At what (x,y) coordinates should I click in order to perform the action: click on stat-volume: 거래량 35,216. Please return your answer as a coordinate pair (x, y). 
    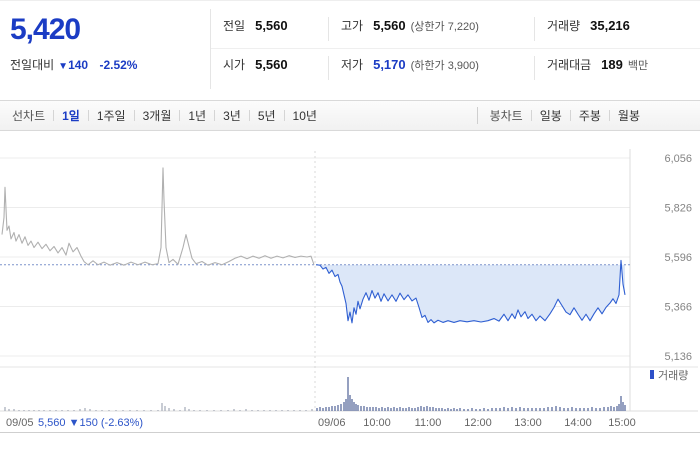
    Looking at the image, I should click on (617, 28).